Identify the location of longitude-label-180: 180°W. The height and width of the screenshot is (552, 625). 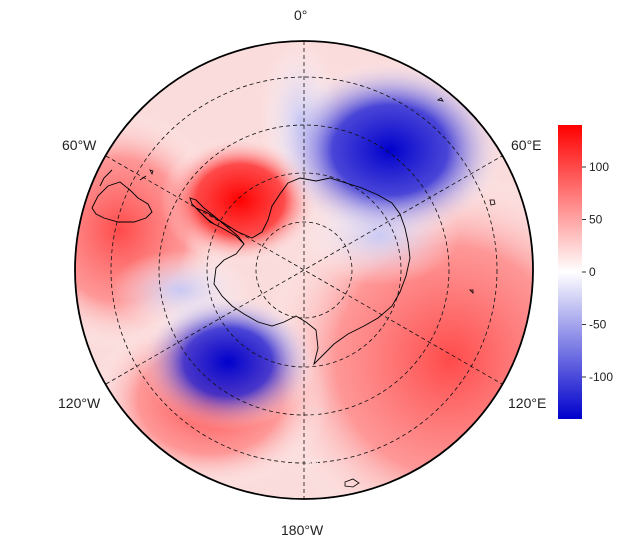
(302, 530).